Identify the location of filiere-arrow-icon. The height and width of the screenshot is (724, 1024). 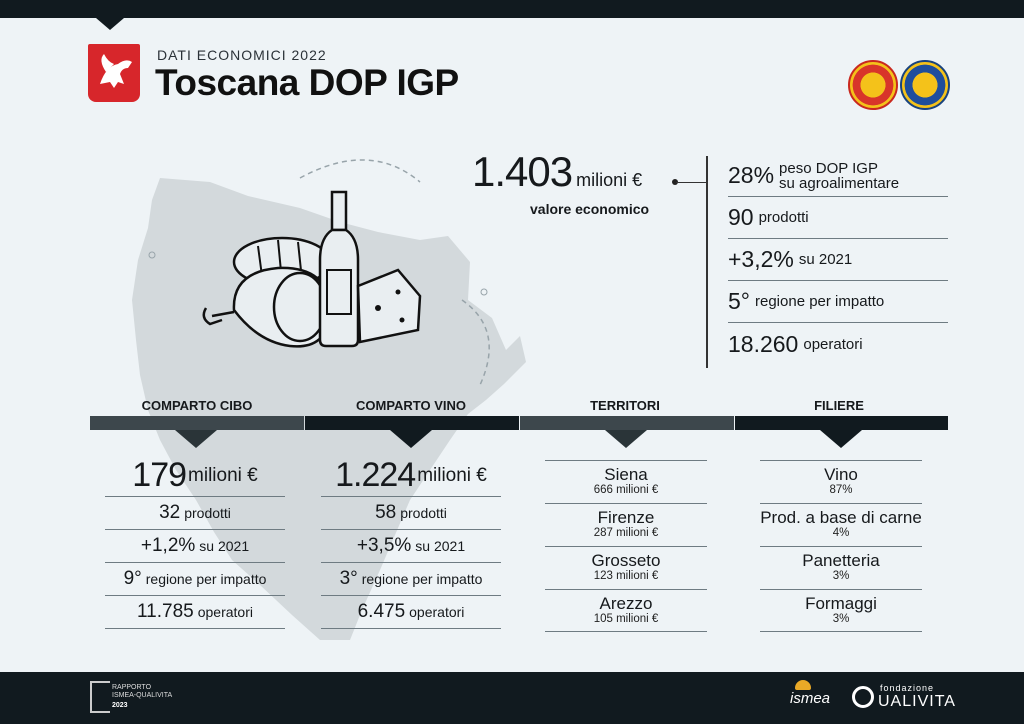
(841, 439).